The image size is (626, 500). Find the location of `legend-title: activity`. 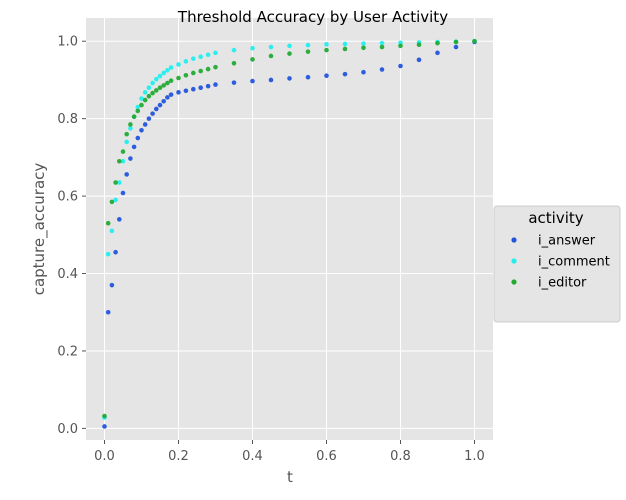

legend-title: activity is located at coordinates (555, 218).